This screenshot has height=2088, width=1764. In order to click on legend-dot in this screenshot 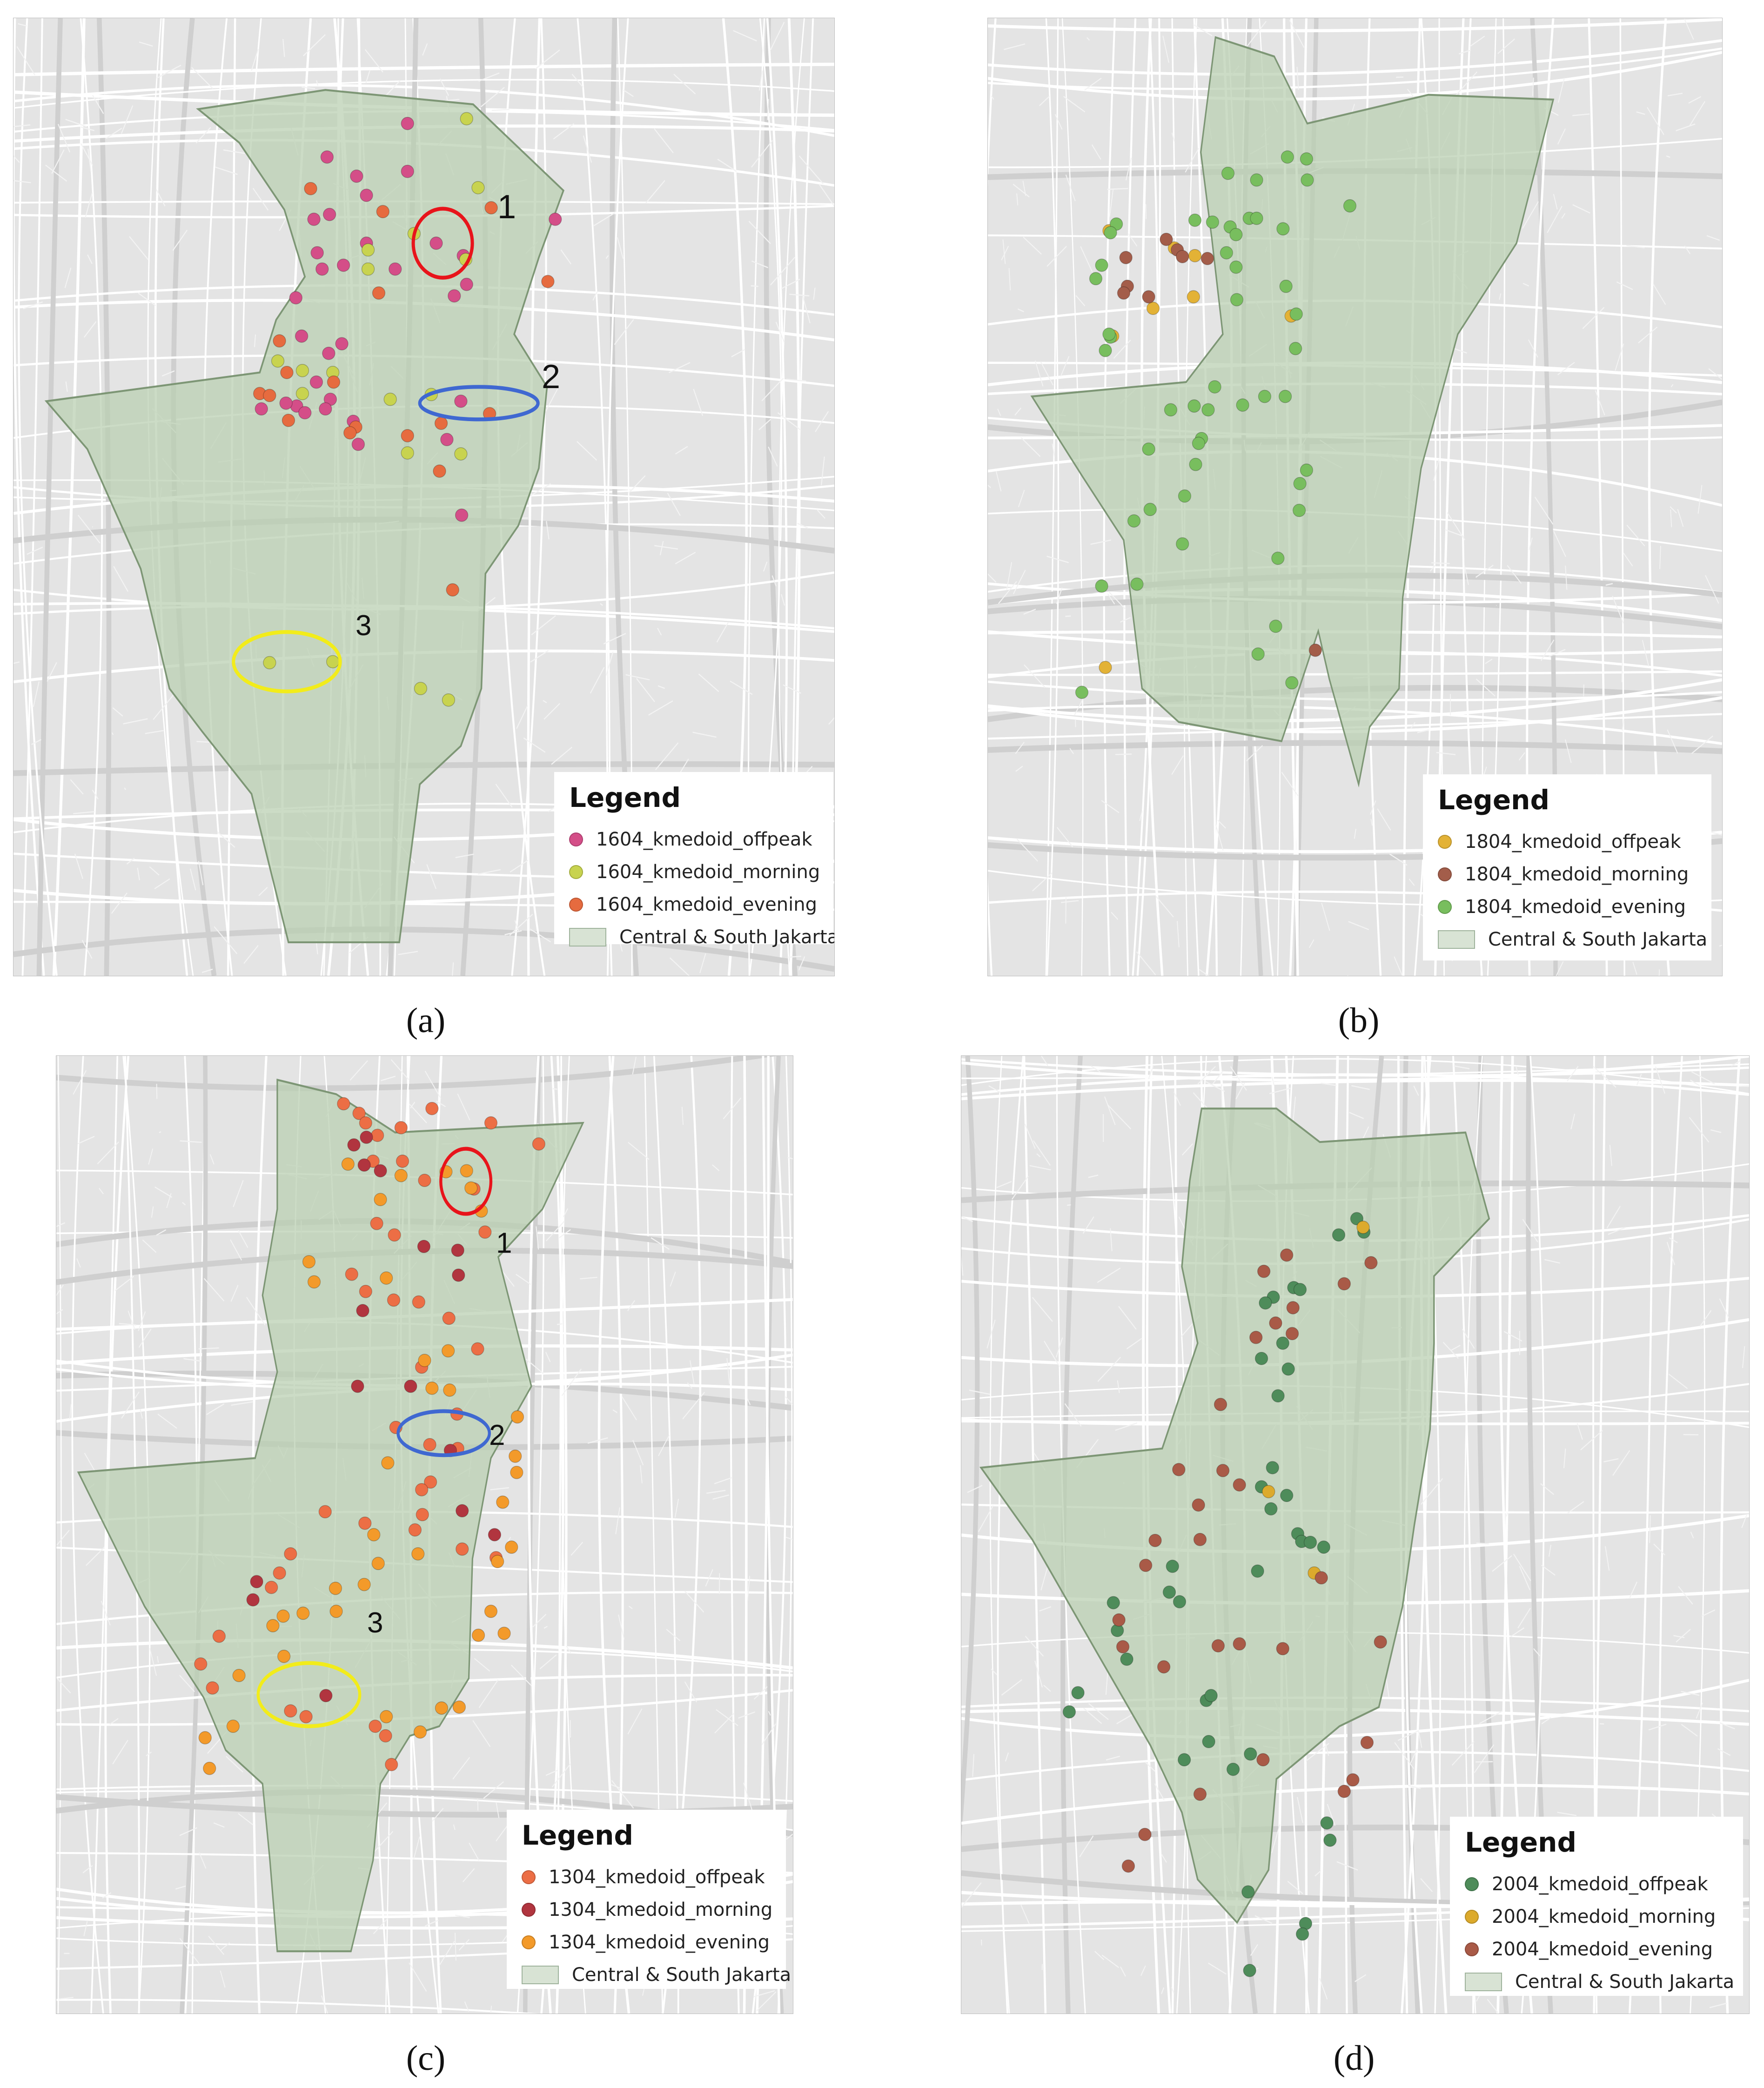, I will do `click(529, 1910)`.